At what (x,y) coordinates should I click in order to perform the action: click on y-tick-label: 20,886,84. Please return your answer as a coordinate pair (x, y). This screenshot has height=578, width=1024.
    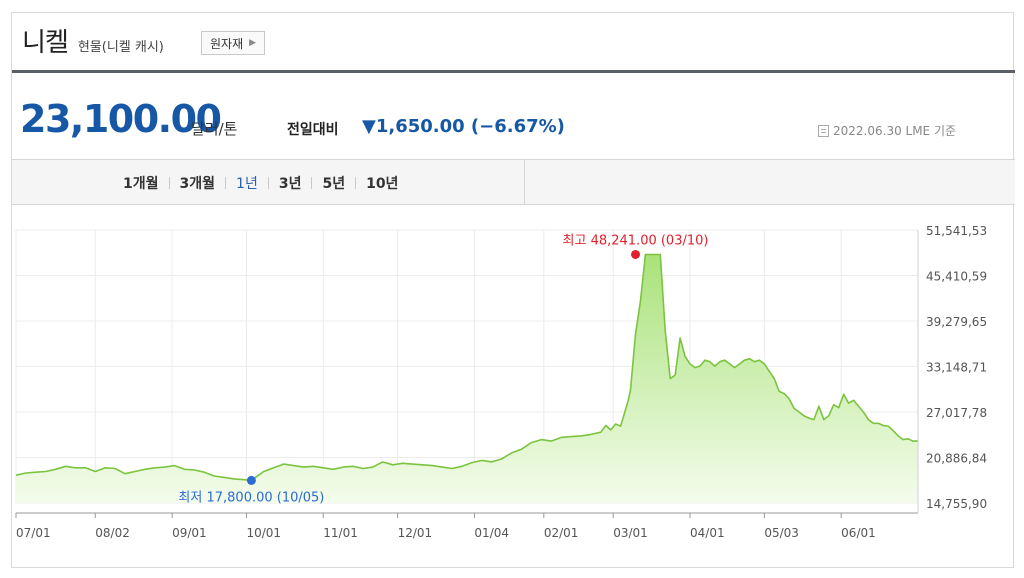
    Looking at the image, I should click on (956, 459).